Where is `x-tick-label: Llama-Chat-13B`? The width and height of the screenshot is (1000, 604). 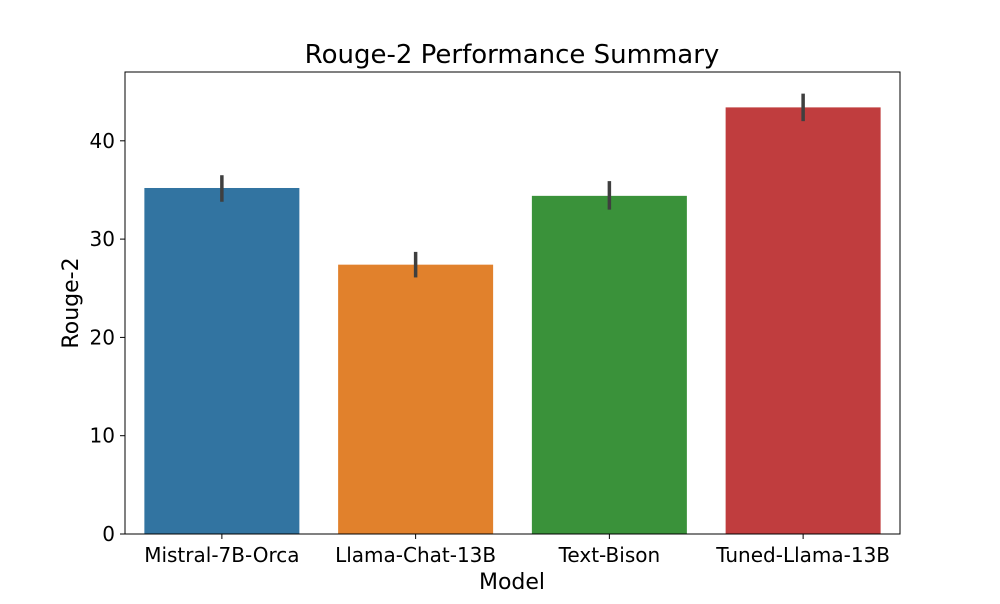
x-tick-label: Llama-Chat-13B is located at coordinates (415, 555).